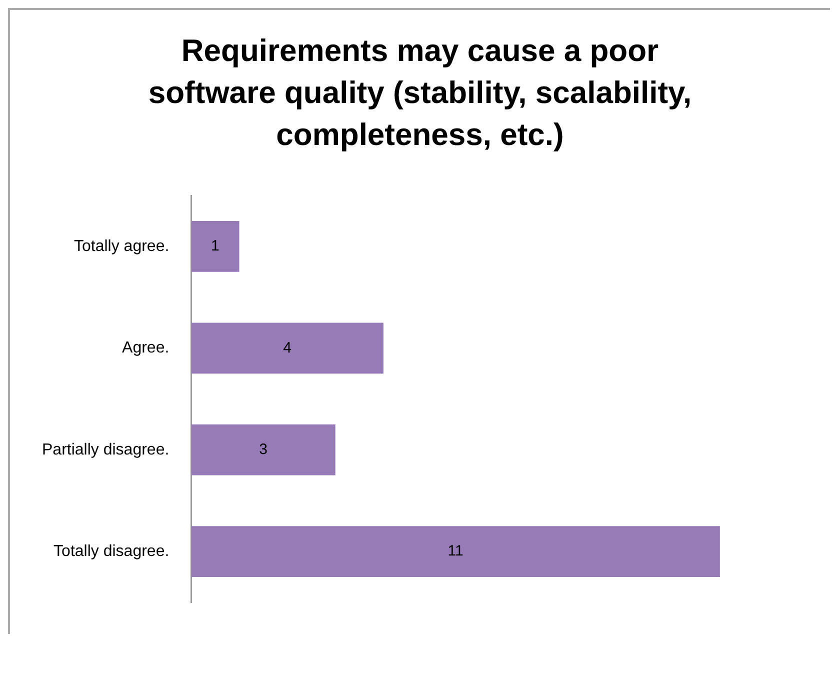 The height and width of the screenshot is (675, 838). I want to click on data-label: 11, so click(456, 551).